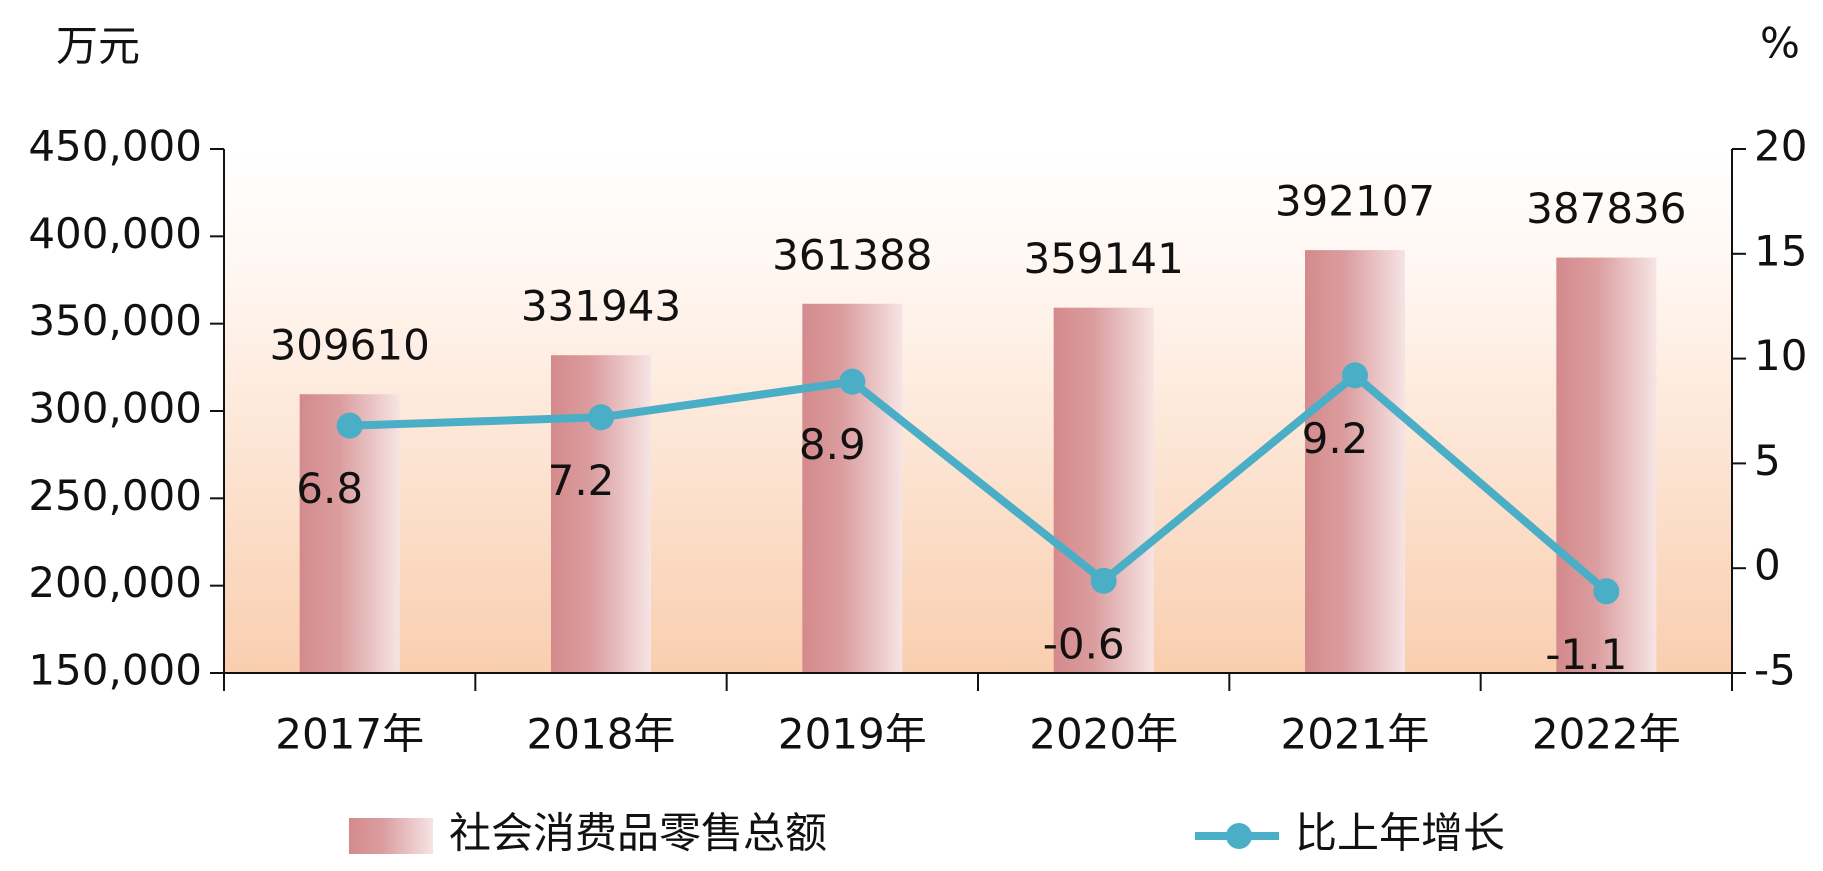 This screenshot has width=1823, height=871. I want to click on line-value-label: -0.6, so click(1084, 643).